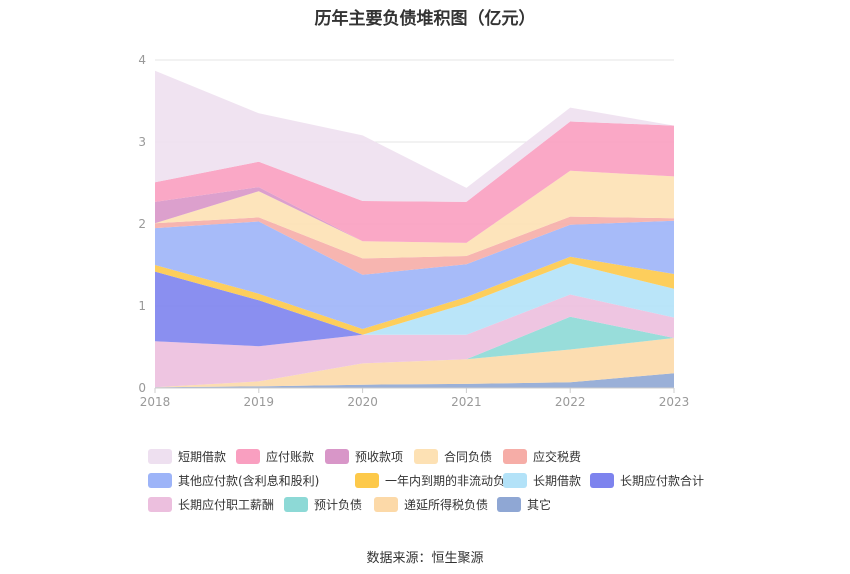 Image resolution: width=850 pixels, height=574 pixels. What do you see at coordinates (414, 363) in the screenshot?
I see `area-递延所得税负债` at bounding box center [414, 363].